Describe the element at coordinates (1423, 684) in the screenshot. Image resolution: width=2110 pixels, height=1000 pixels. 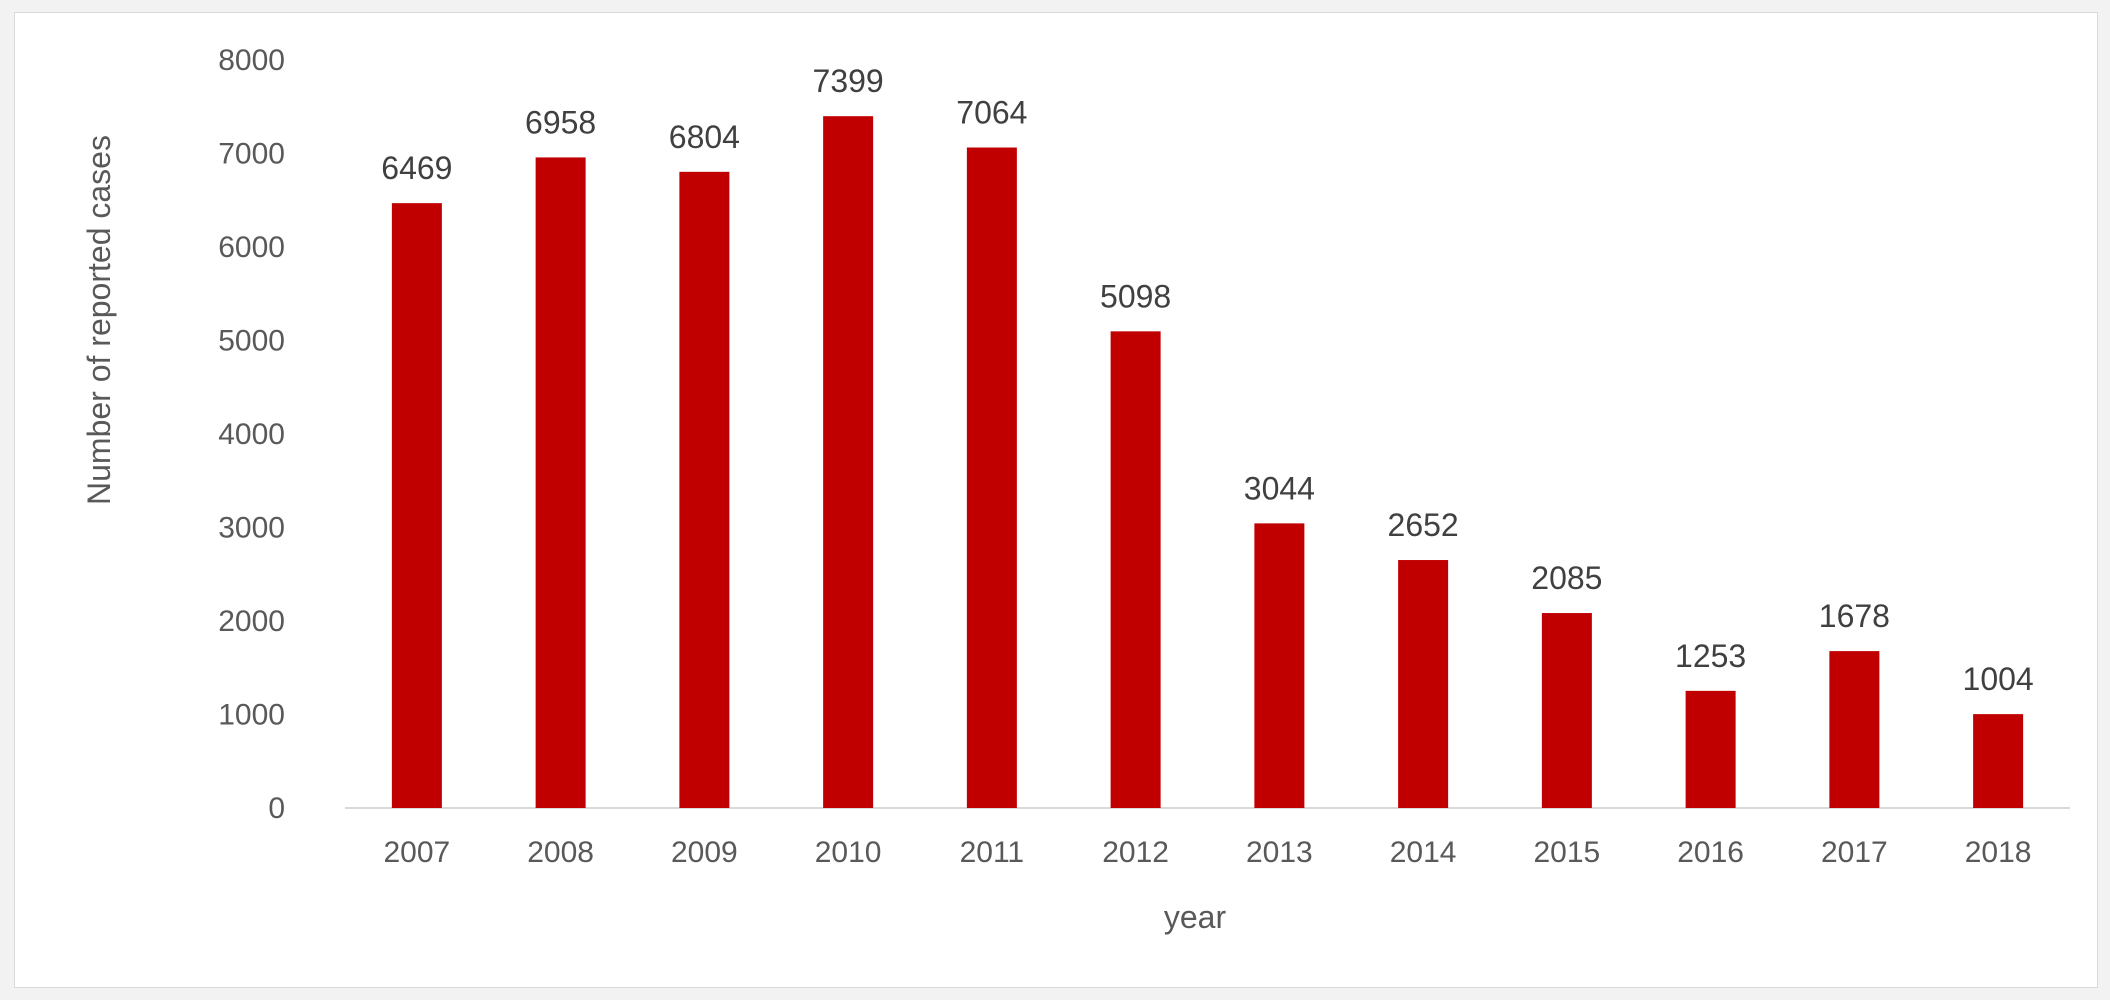
I see `bar-2014` at that location.